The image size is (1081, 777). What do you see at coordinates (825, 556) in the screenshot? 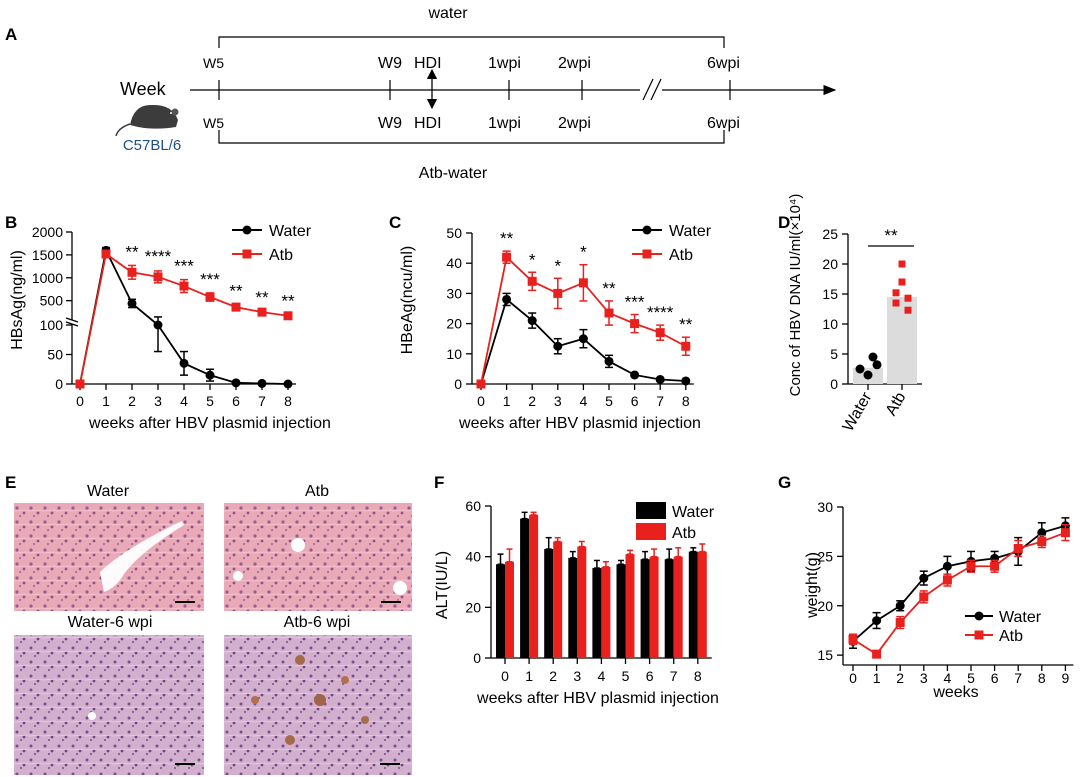
I see `weight-y-tick-label: 25` at bounding box center [825, 556].